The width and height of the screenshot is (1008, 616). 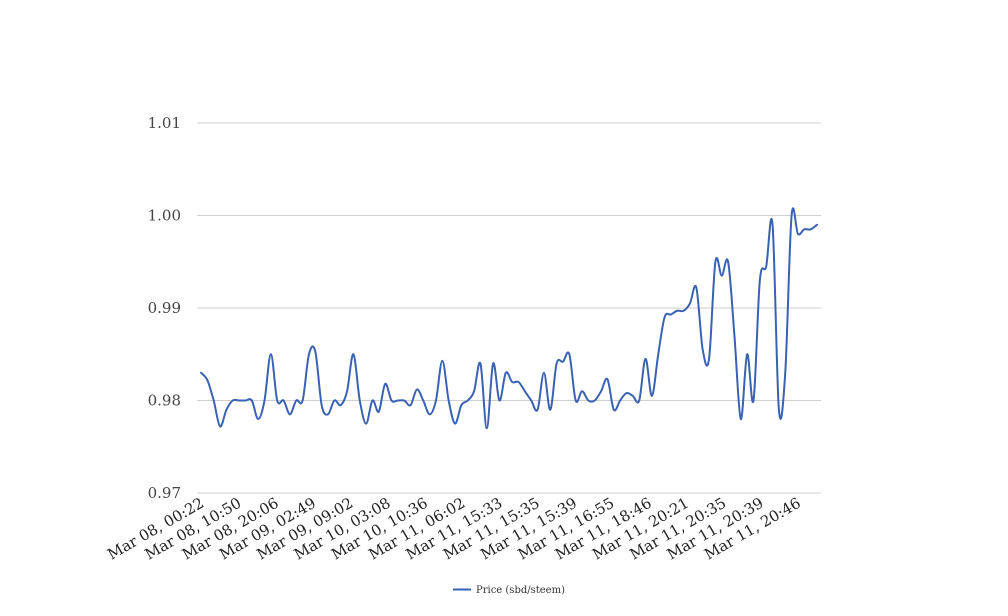 I want to click on y-axis-ticks: 0.97 0.98 0.99 1.00 1.01, so click(x=164, y=308).